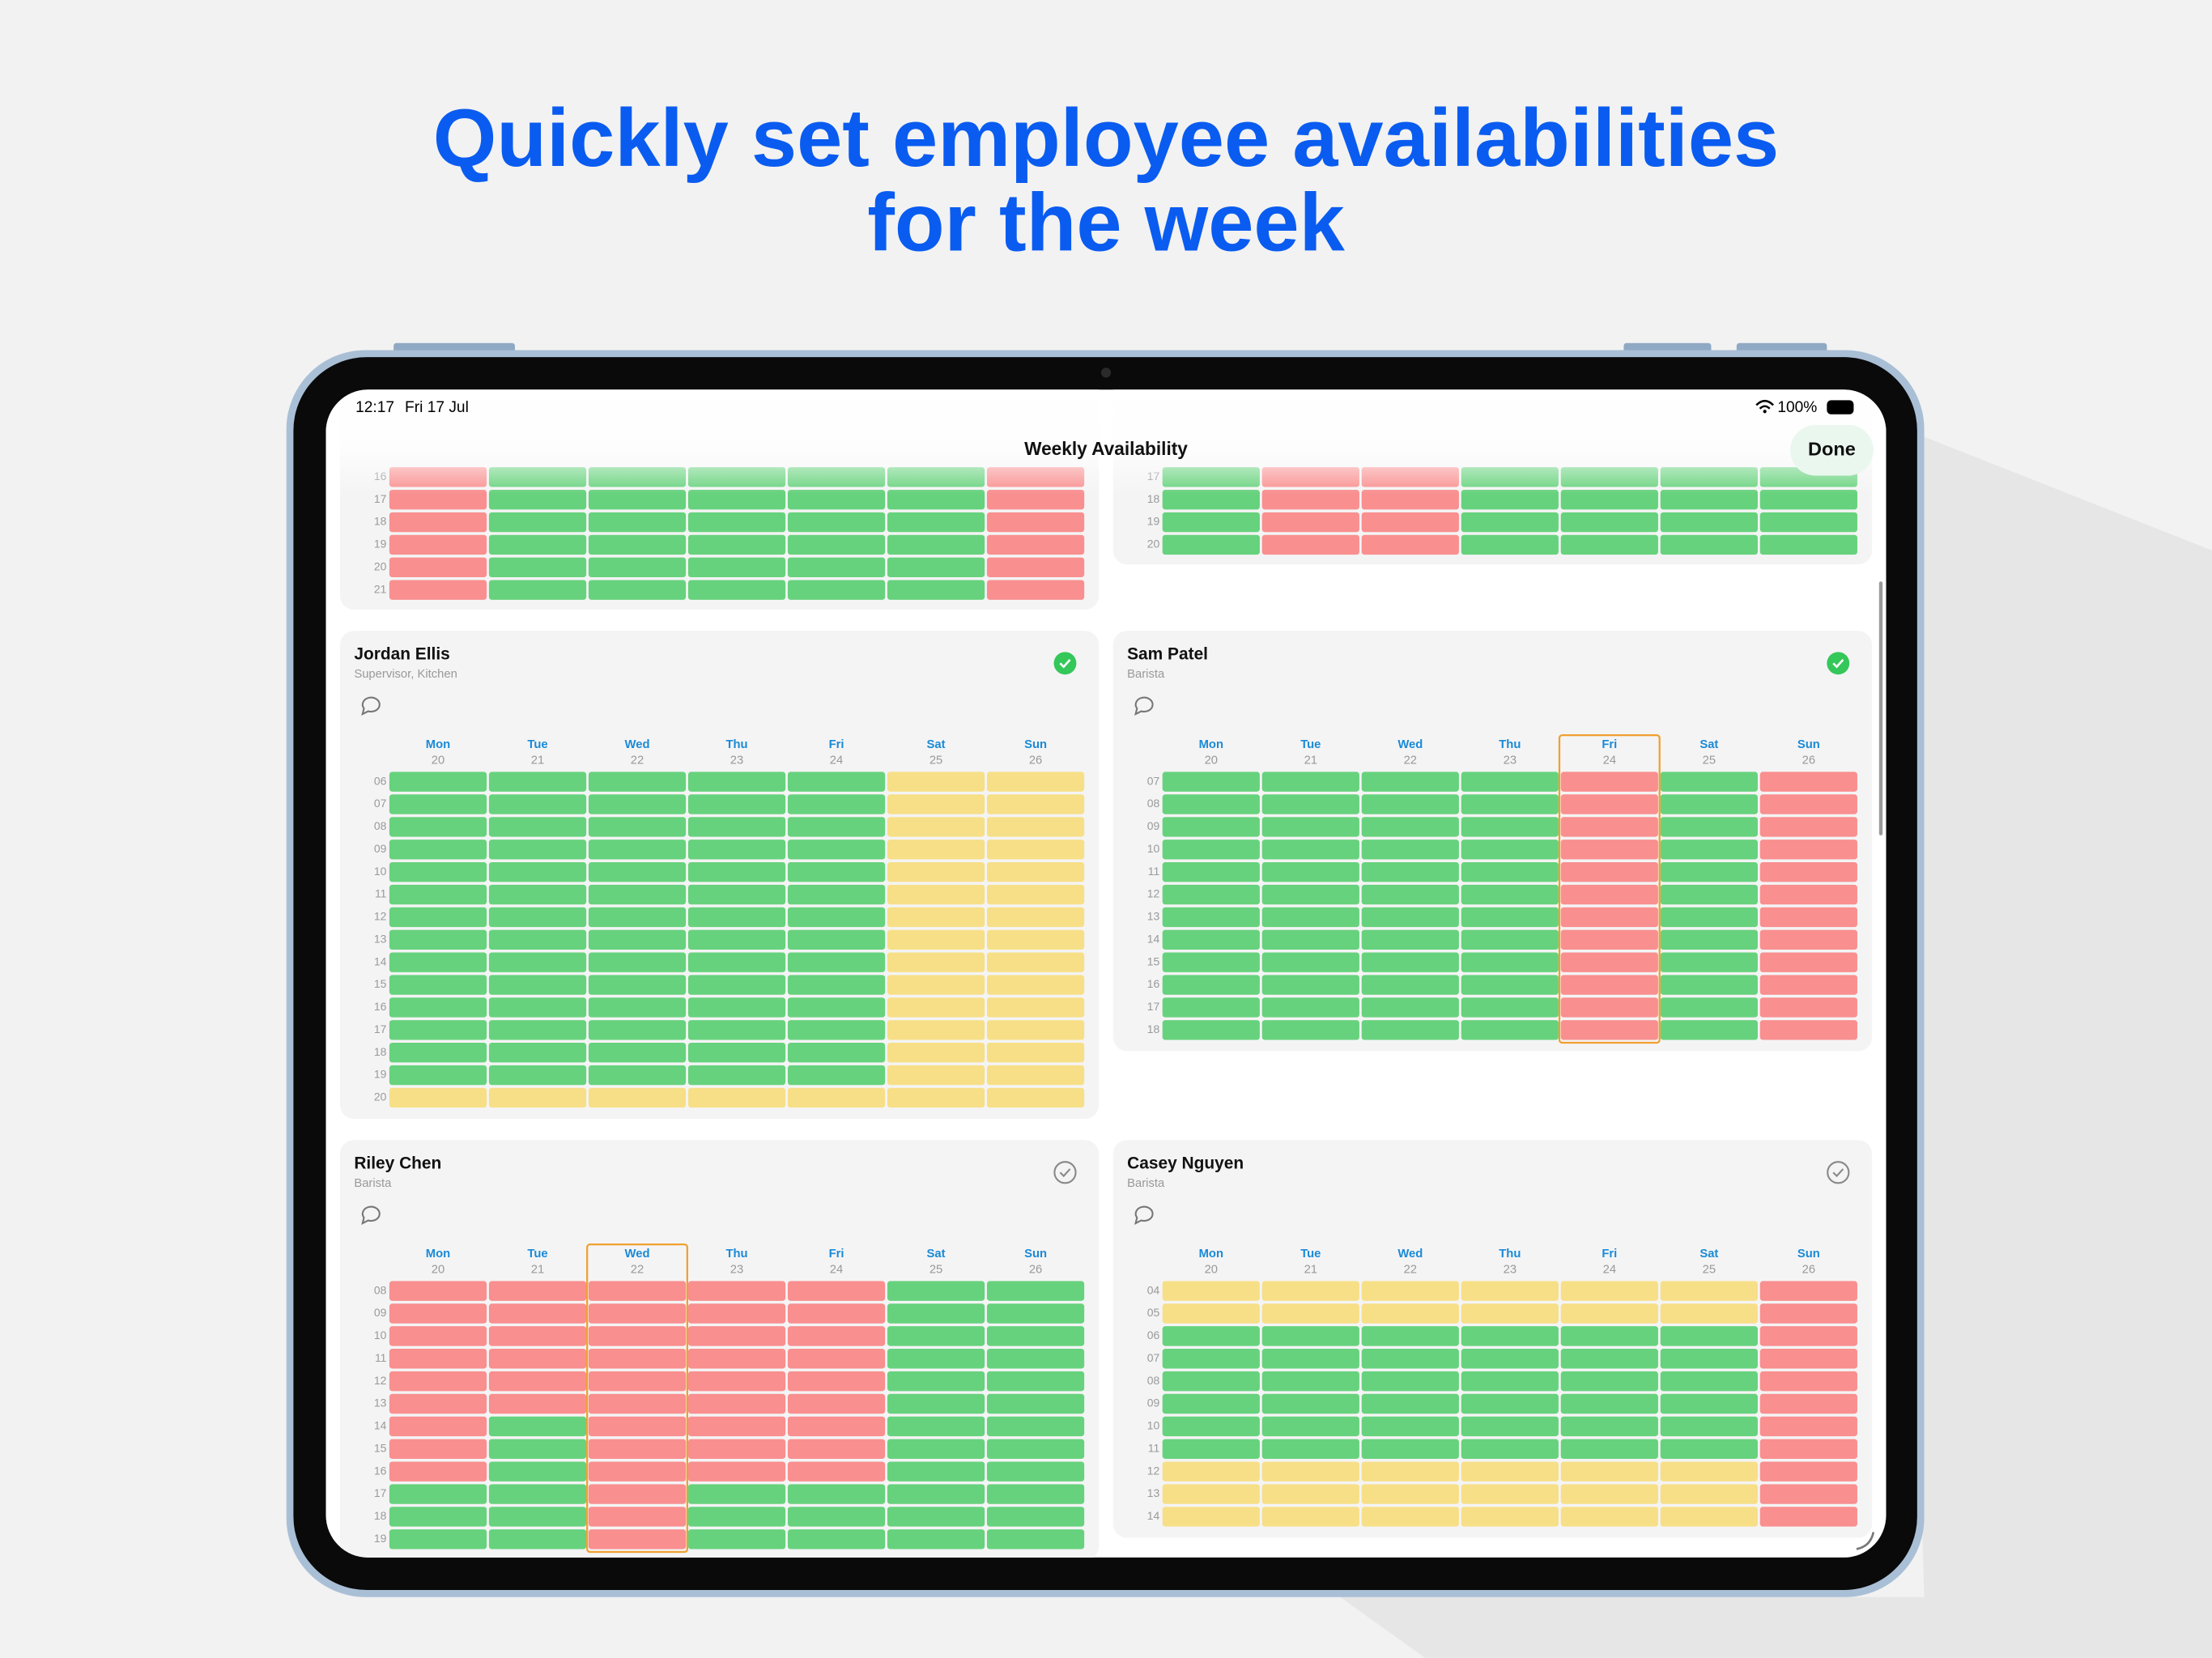 The image size is (2212, 1658). Describe the element at coordinates (437, 407) in the screenshot. I see `status-date: Fri 17 Jul` at that location.